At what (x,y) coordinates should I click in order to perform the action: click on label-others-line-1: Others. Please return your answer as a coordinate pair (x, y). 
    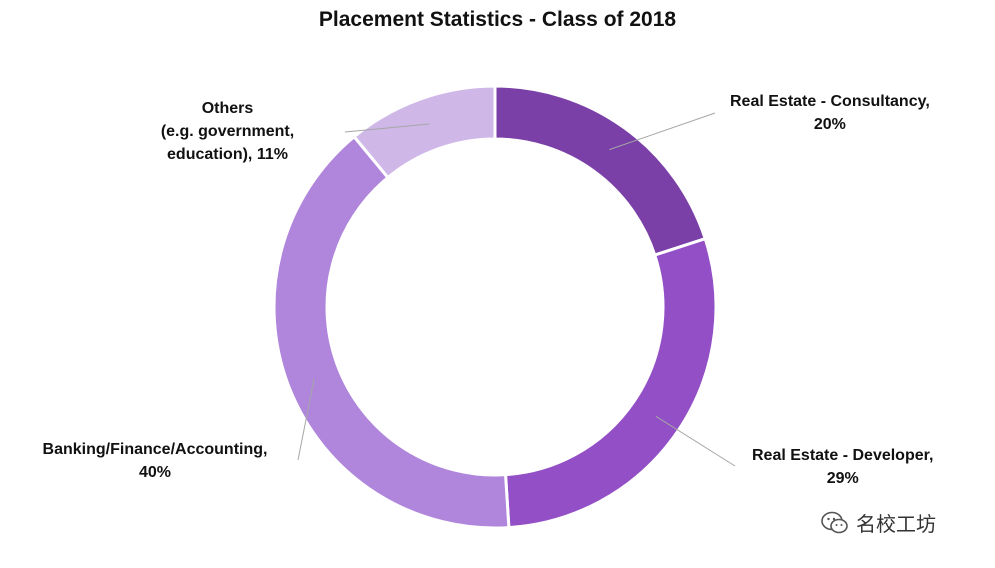
    Looking at the image, I should click on (227, 108).